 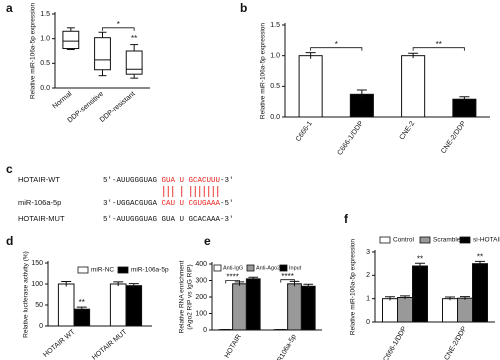 I want to click on x-tick-label: HOTAIR, so click(x=233, y=346).